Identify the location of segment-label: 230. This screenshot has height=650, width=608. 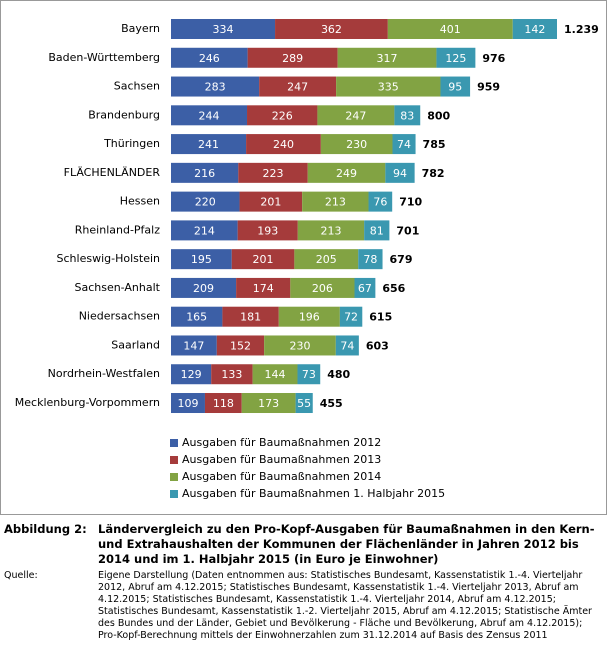
(299, 345).